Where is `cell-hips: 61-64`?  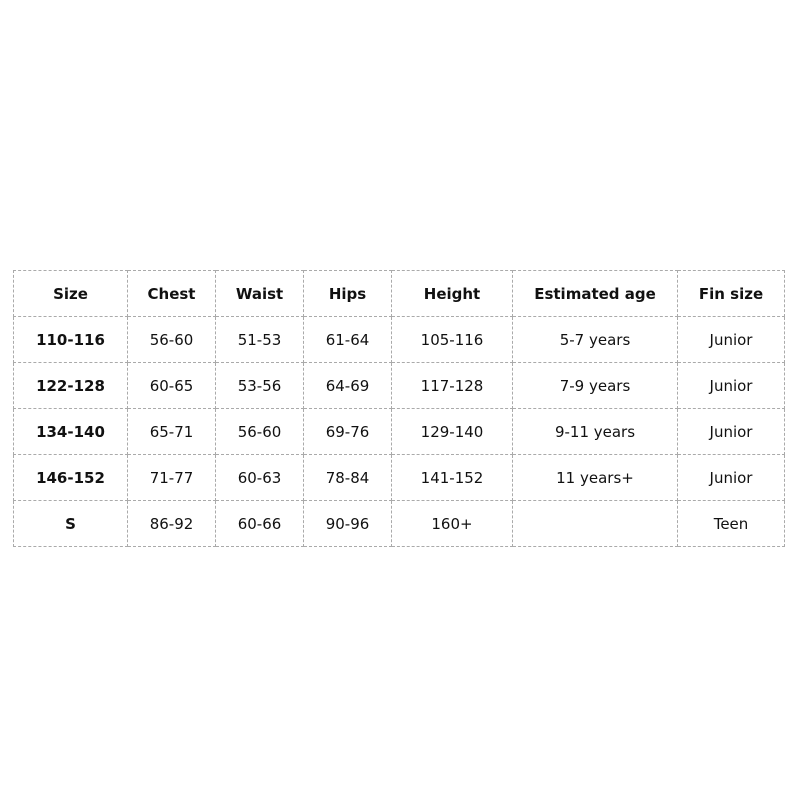
cell-hips: 61-64 is located at coordinates (347, 339).